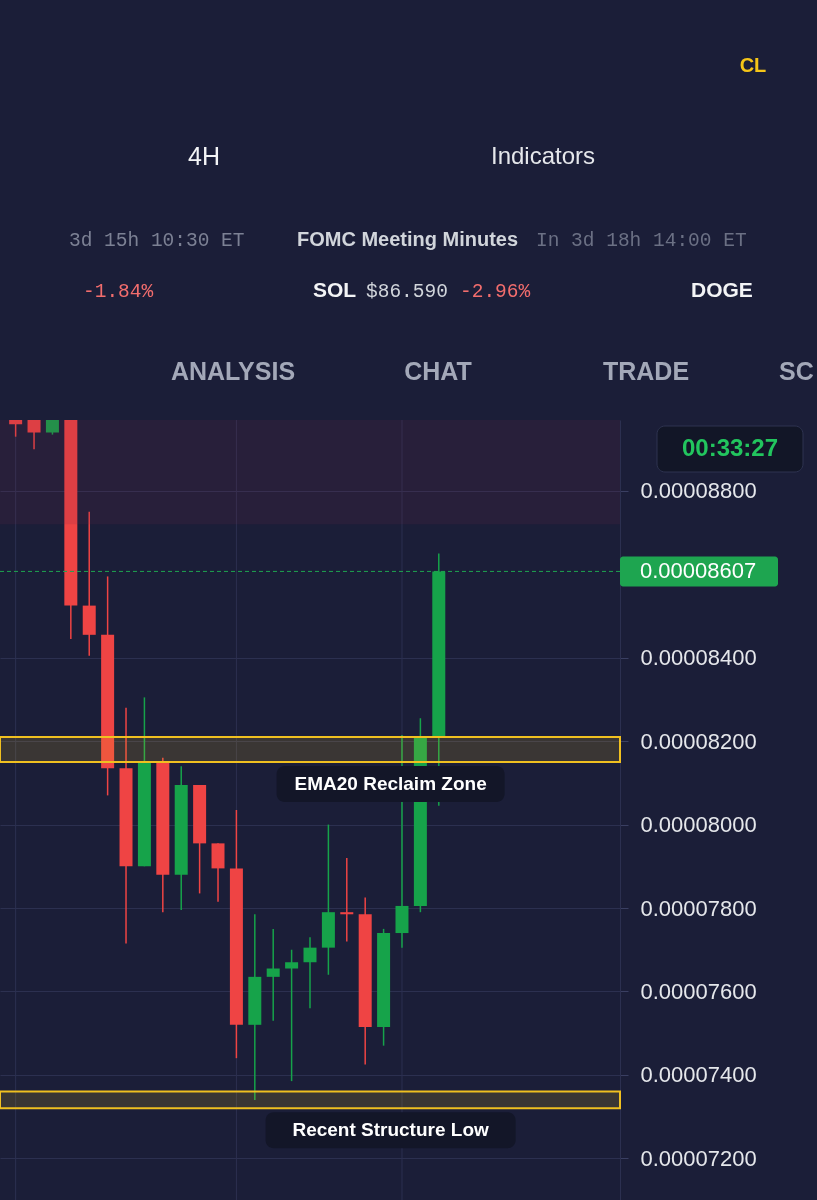  Describe the element at coordinates (796, 371) in the screenshot. I see `text: SC` at that location.